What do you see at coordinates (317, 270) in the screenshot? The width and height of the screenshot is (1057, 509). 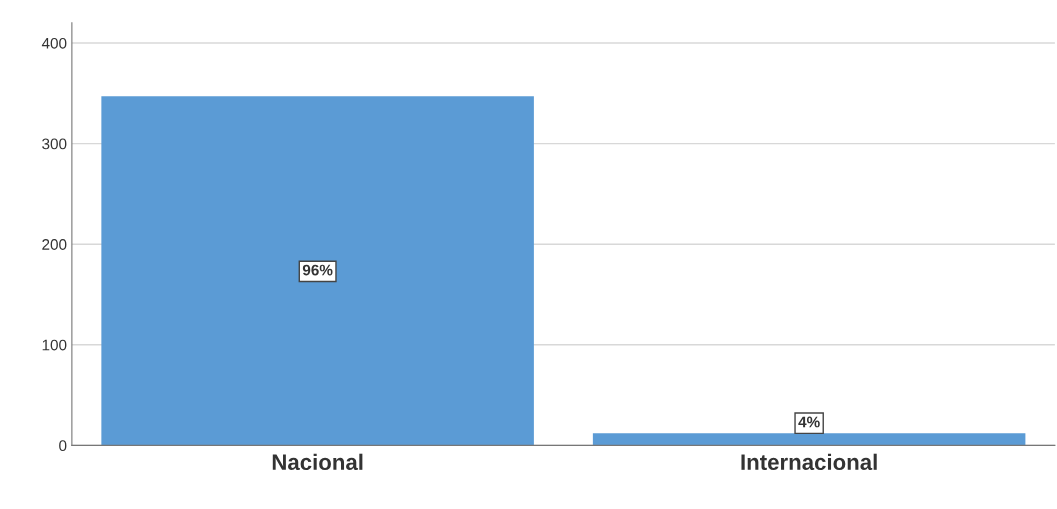 I see `annotation: 96%` at bounding box center [317, 270].